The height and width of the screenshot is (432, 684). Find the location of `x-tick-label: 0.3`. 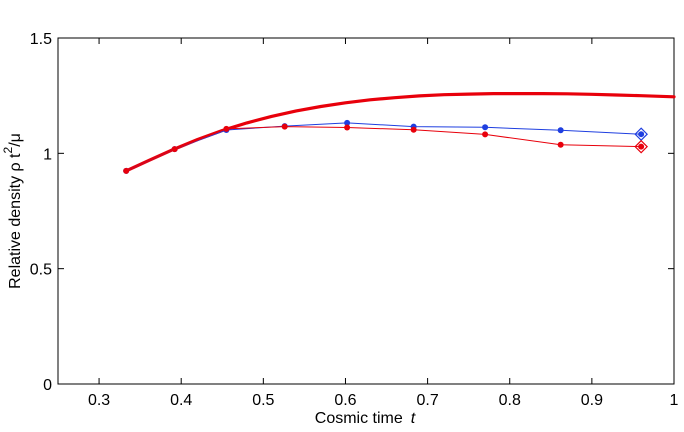

x-tick-label: 0.3 is located at coordinates (99, 400).